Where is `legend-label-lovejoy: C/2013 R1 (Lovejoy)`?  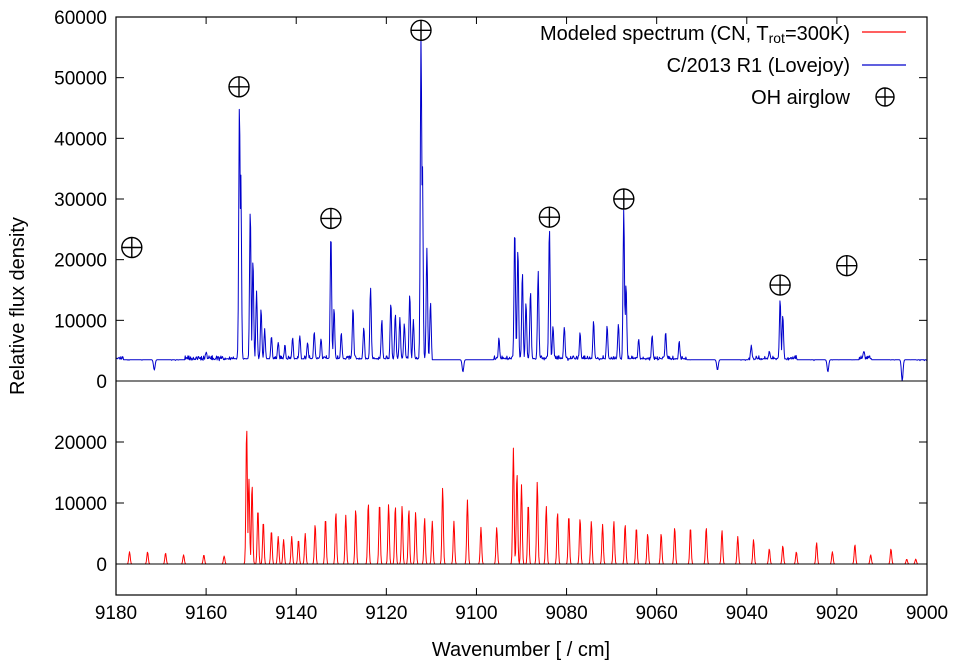
legend-label-lovejoy: C/2013 R1 (Lovejoy) is located at coordinates (758, 66).